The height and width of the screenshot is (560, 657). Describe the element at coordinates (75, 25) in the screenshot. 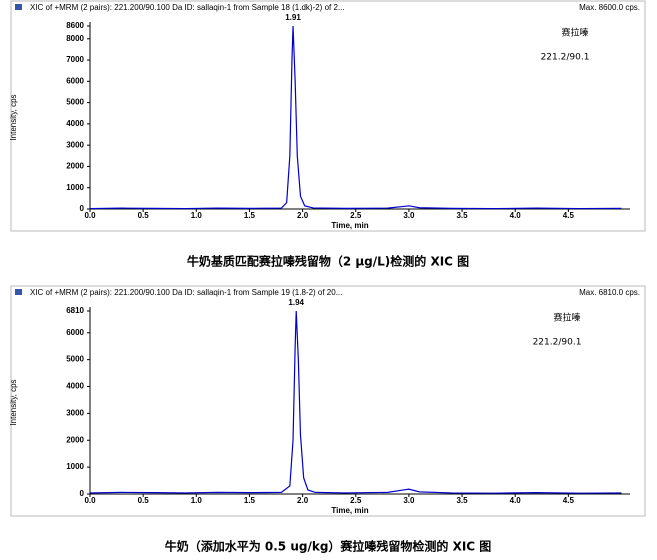

I see `y-tick-label: 8600` at that location.